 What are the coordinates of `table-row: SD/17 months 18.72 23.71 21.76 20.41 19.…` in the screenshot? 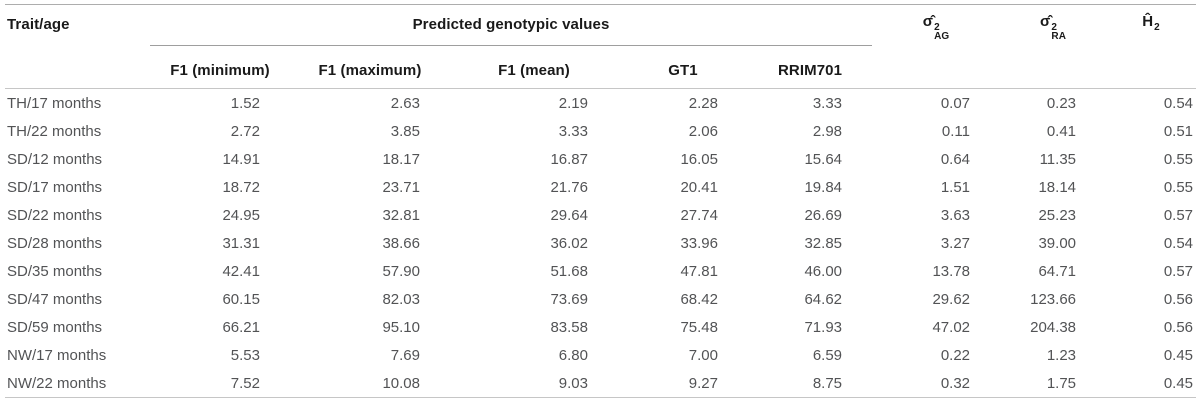 It's located at (600, 187).